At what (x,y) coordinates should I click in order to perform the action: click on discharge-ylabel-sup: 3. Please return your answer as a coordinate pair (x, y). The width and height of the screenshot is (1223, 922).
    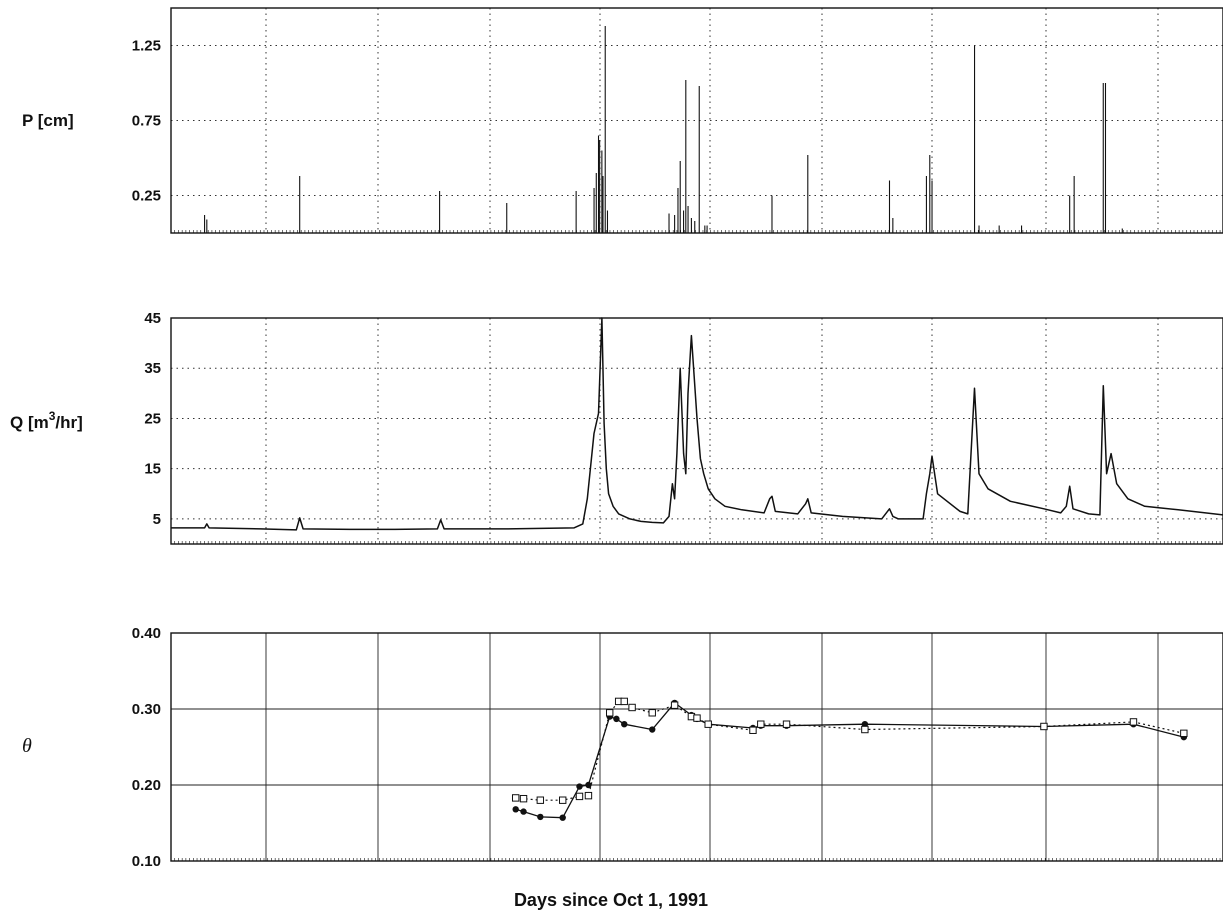
    Looking at the image, I should click on (52, 416).